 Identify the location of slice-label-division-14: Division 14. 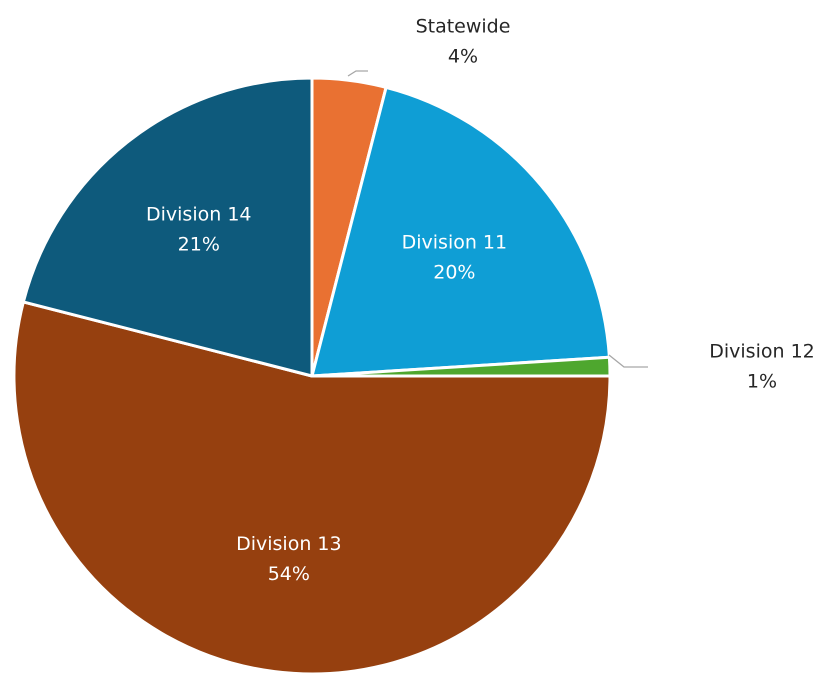
(199, 215).